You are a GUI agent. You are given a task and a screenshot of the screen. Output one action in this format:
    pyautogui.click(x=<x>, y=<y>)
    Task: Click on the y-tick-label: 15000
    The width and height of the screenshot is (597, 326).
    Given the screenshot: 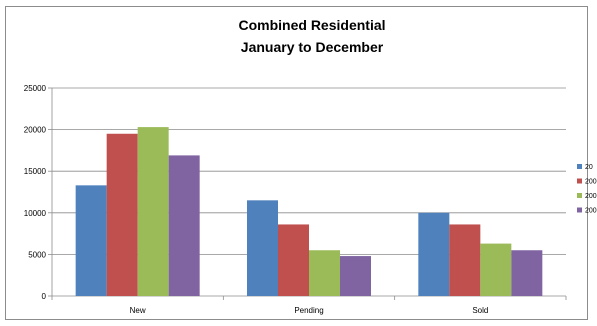 What is the action you would take?
    pyautogui.click(x=35, y=171)
    